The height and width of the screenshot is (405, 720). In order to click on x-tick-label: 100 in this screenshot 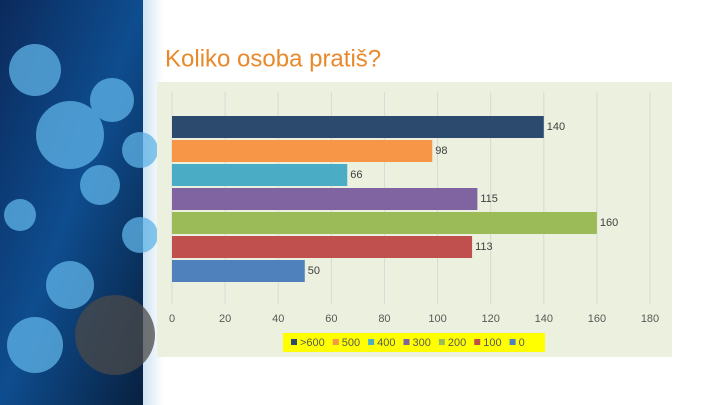, I will do `click(437, 319)`.